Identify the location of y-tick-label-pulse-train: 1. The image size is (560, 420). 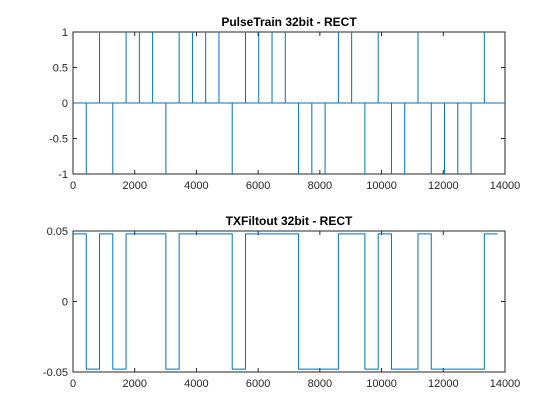
(65, 33).